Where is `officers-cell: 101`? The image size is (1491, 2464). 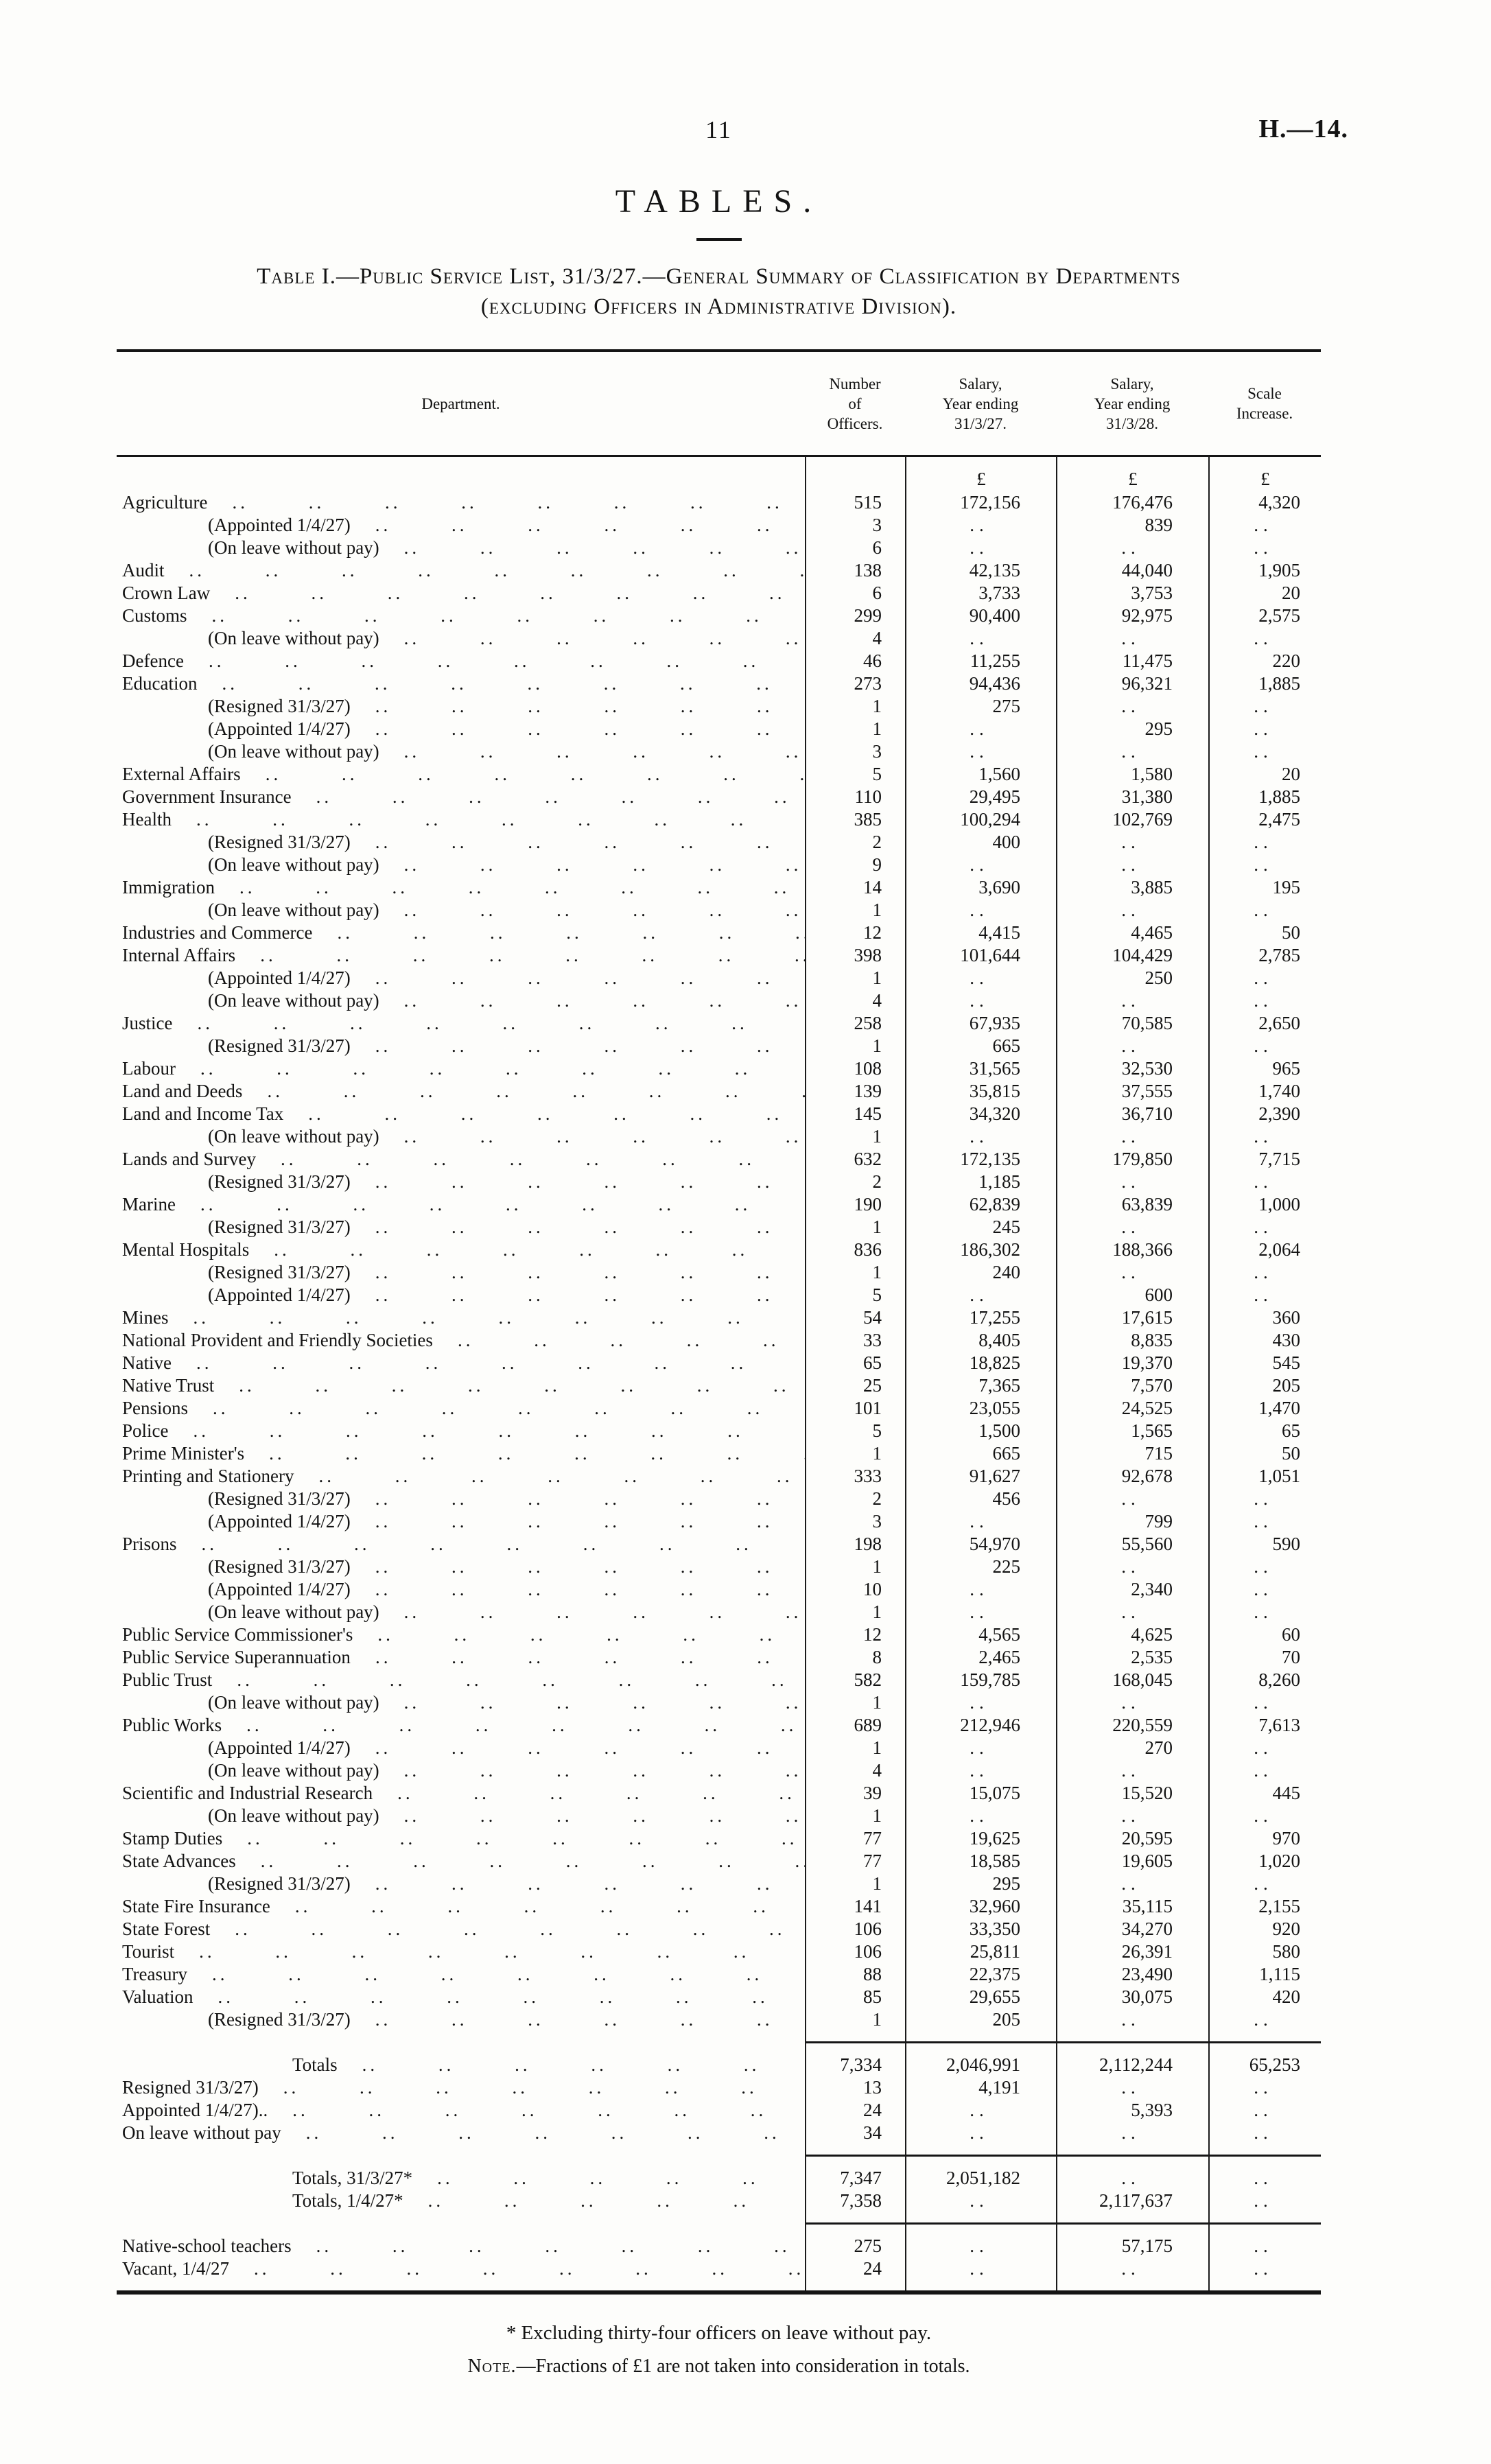 officers-cell: 101 is located at coordinates (855, 1408).